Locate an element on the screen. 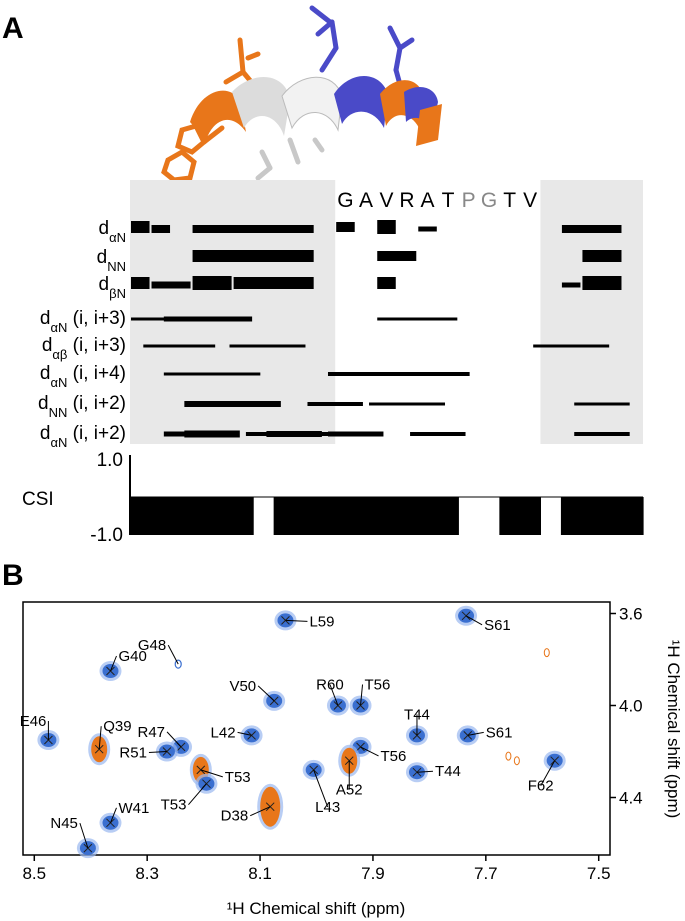 This screenshot has height=921, width=685. noe-row-label: dNN is located at coordinates (111, 260).